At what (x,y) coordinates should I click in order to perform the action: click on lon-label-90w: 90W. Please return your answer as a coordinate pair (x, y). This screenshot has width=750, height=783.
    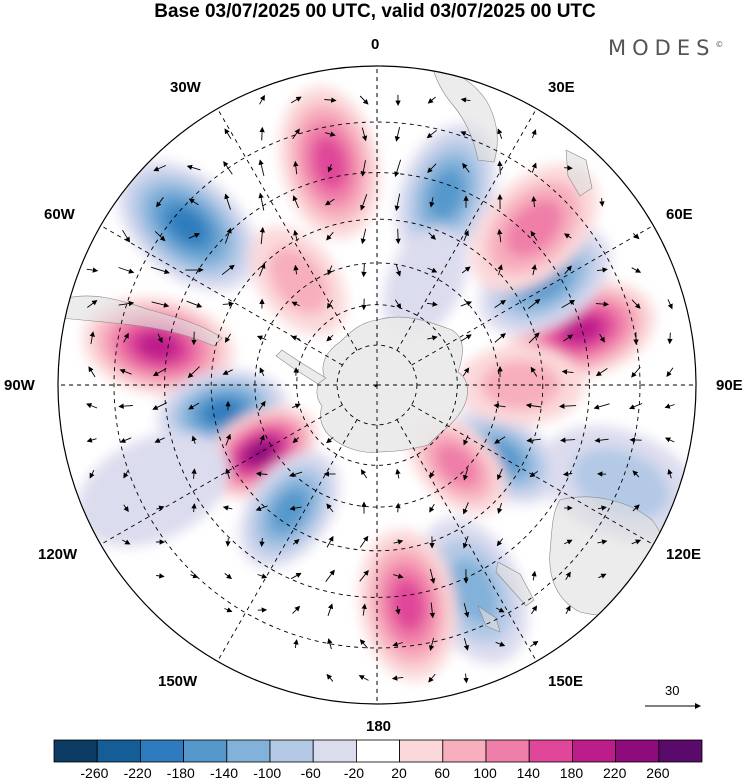
    Looking at the image, I should click on (19, 385).